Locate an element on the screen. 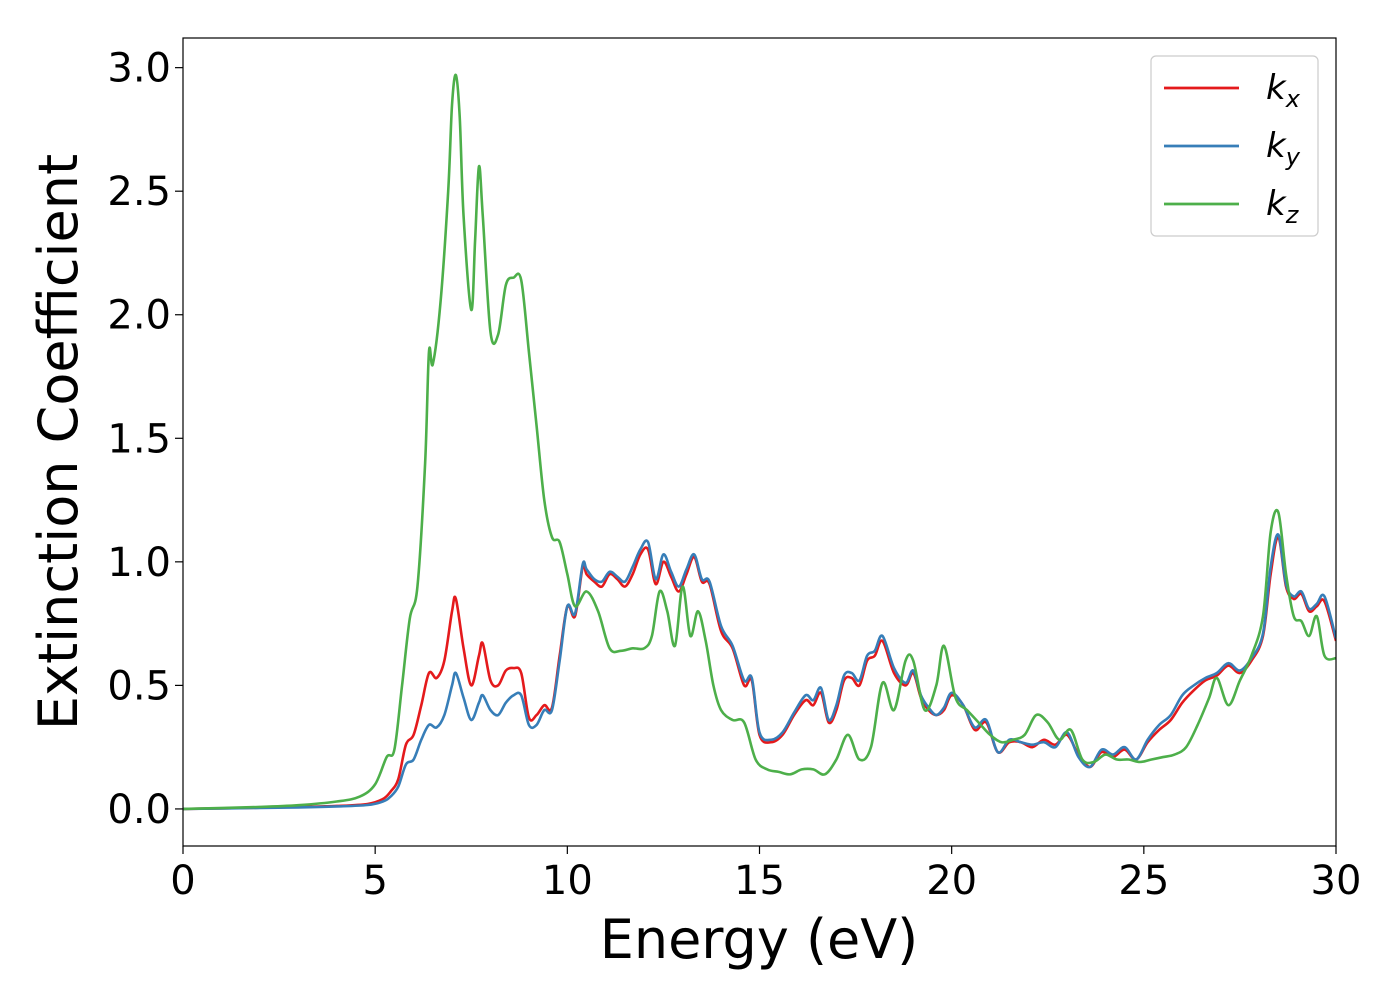 The width and height of the screenshot is (1400, 1000). y-axis: 0.0 0.5 1.0 1.5 2.0 2.5 3.0 is located at coordinates (145, 439).